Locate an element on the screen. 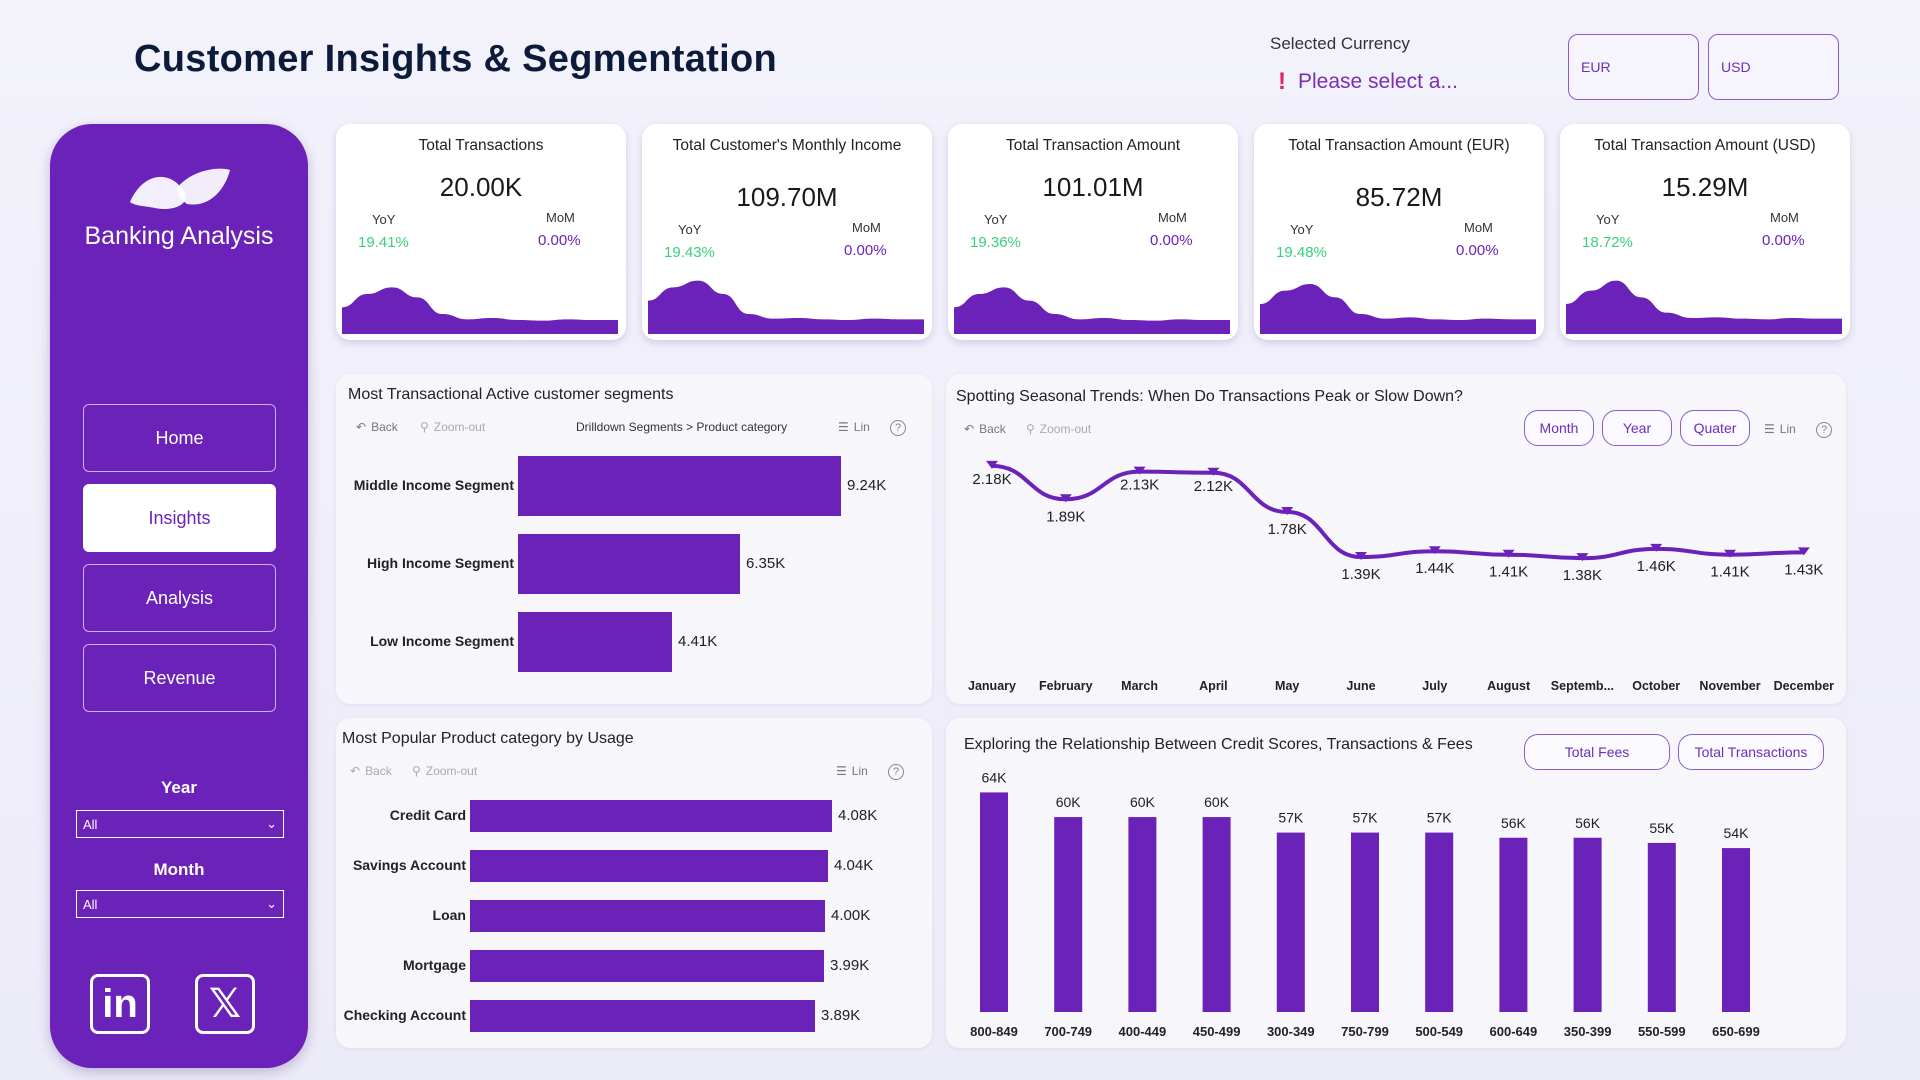  warning-icon: ! is located at coordinates (1282, 81).